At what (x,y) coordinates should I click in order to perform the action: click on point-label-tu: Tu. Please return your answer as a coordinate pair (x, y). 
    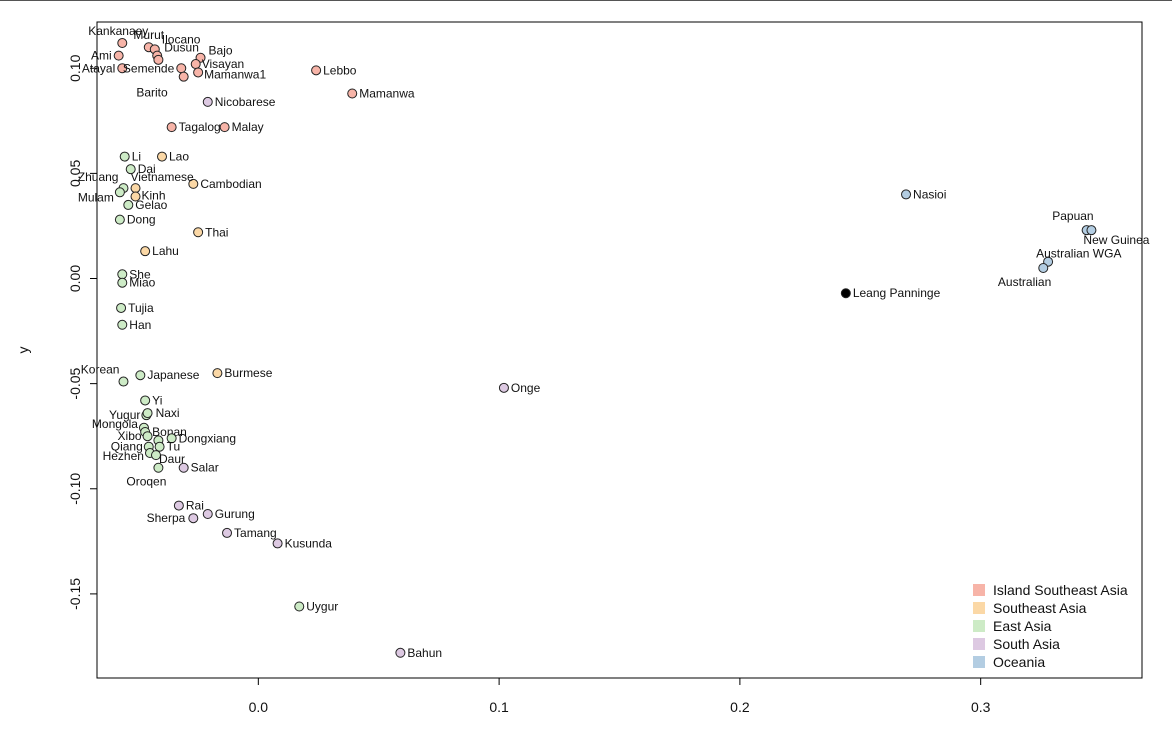
    Looking at the image, I should click on (174, 447).